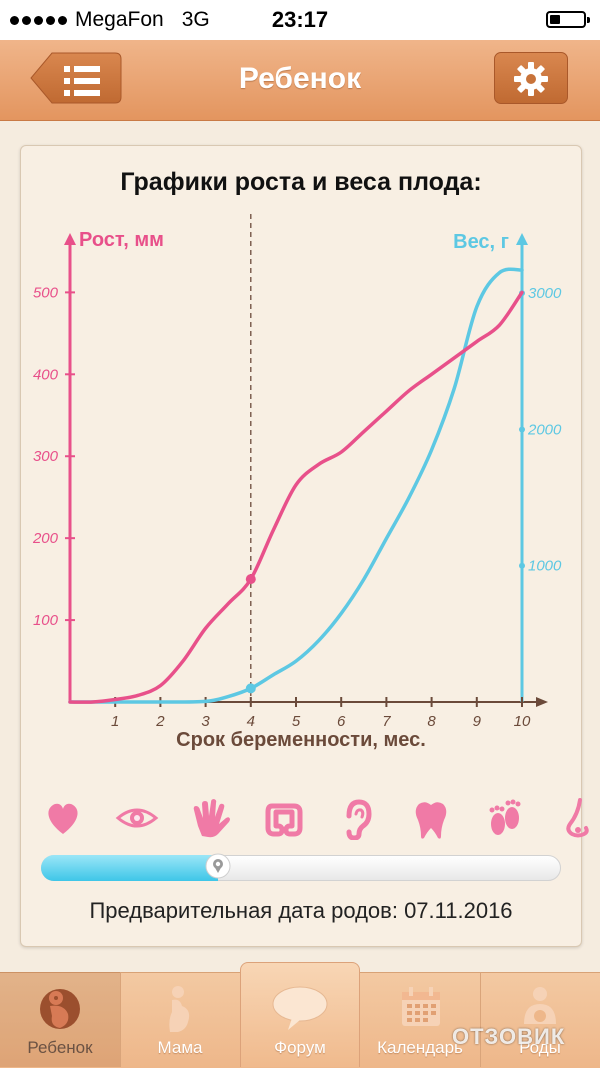 This screenshot has height=1068, width=600. What do you see at coordinates (341, 721) in the screenshot?
I see `x-tick-label: 6` at bounding box center [341, 721].